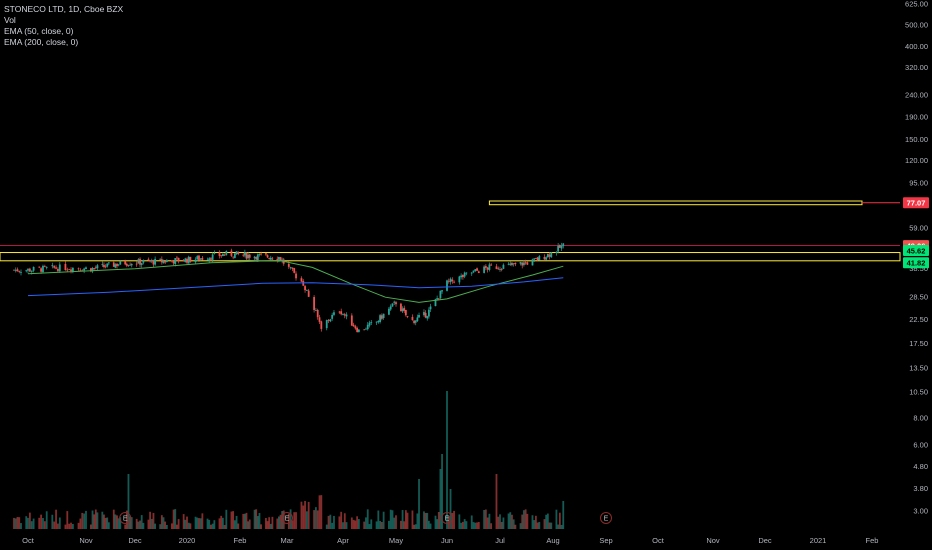 The width and height of the screenshot is (932, 550). Describe the element at coordinates (28, 540) in the screenshot. I see `x-tick-label: Oct` at that location.